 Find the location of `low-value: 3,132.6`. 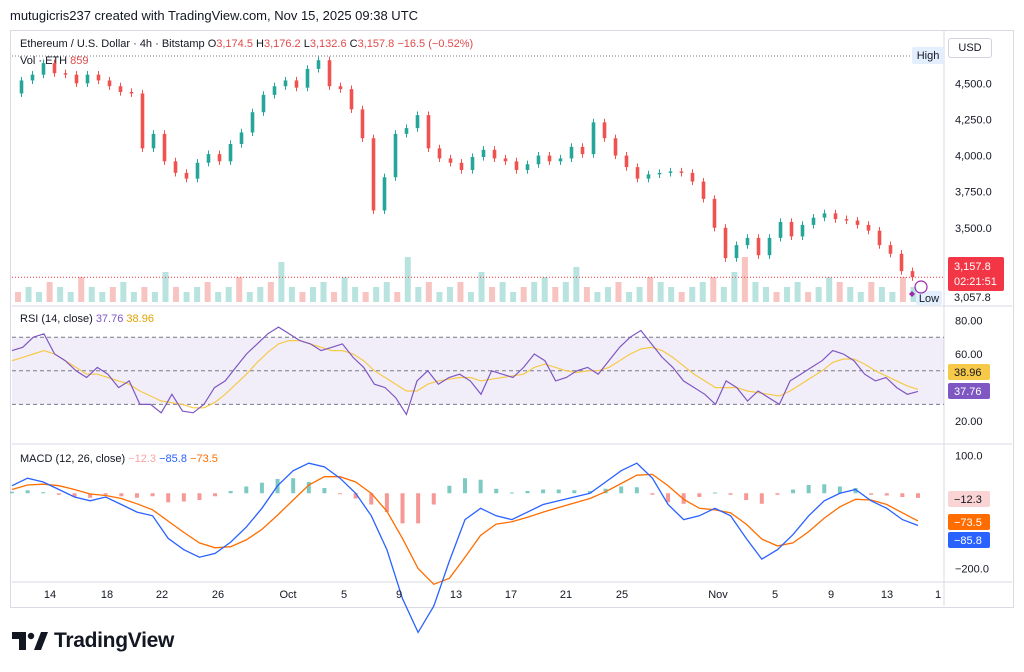

low-value: 3,132.6 is located at coordinates (328, 44).